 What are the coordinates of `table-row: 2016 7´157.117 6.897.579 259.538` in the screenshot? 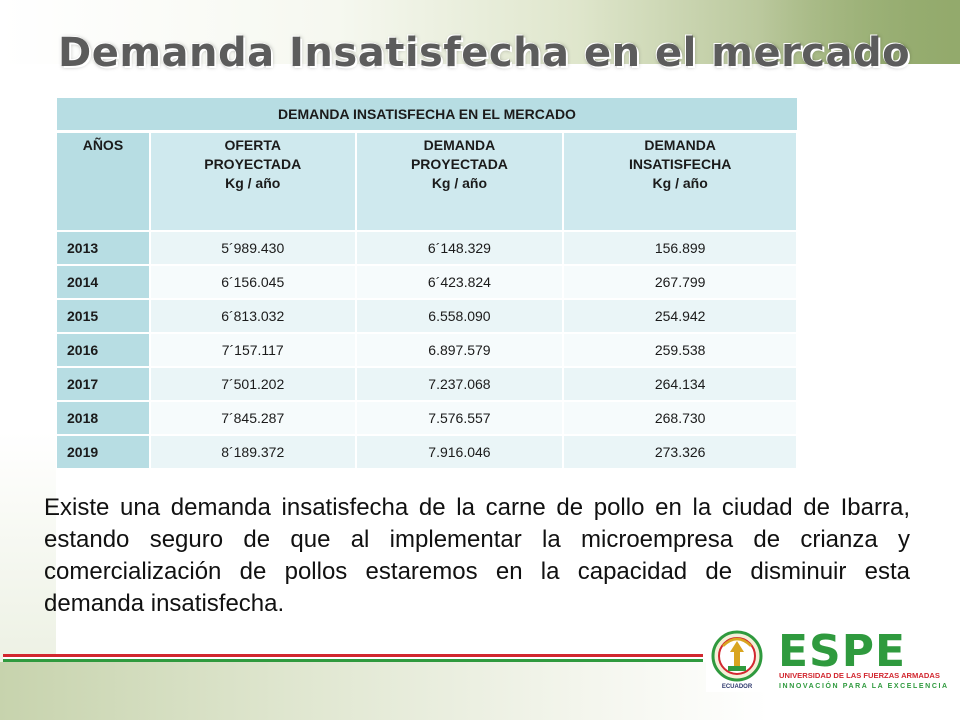 It's located at (427, 350).